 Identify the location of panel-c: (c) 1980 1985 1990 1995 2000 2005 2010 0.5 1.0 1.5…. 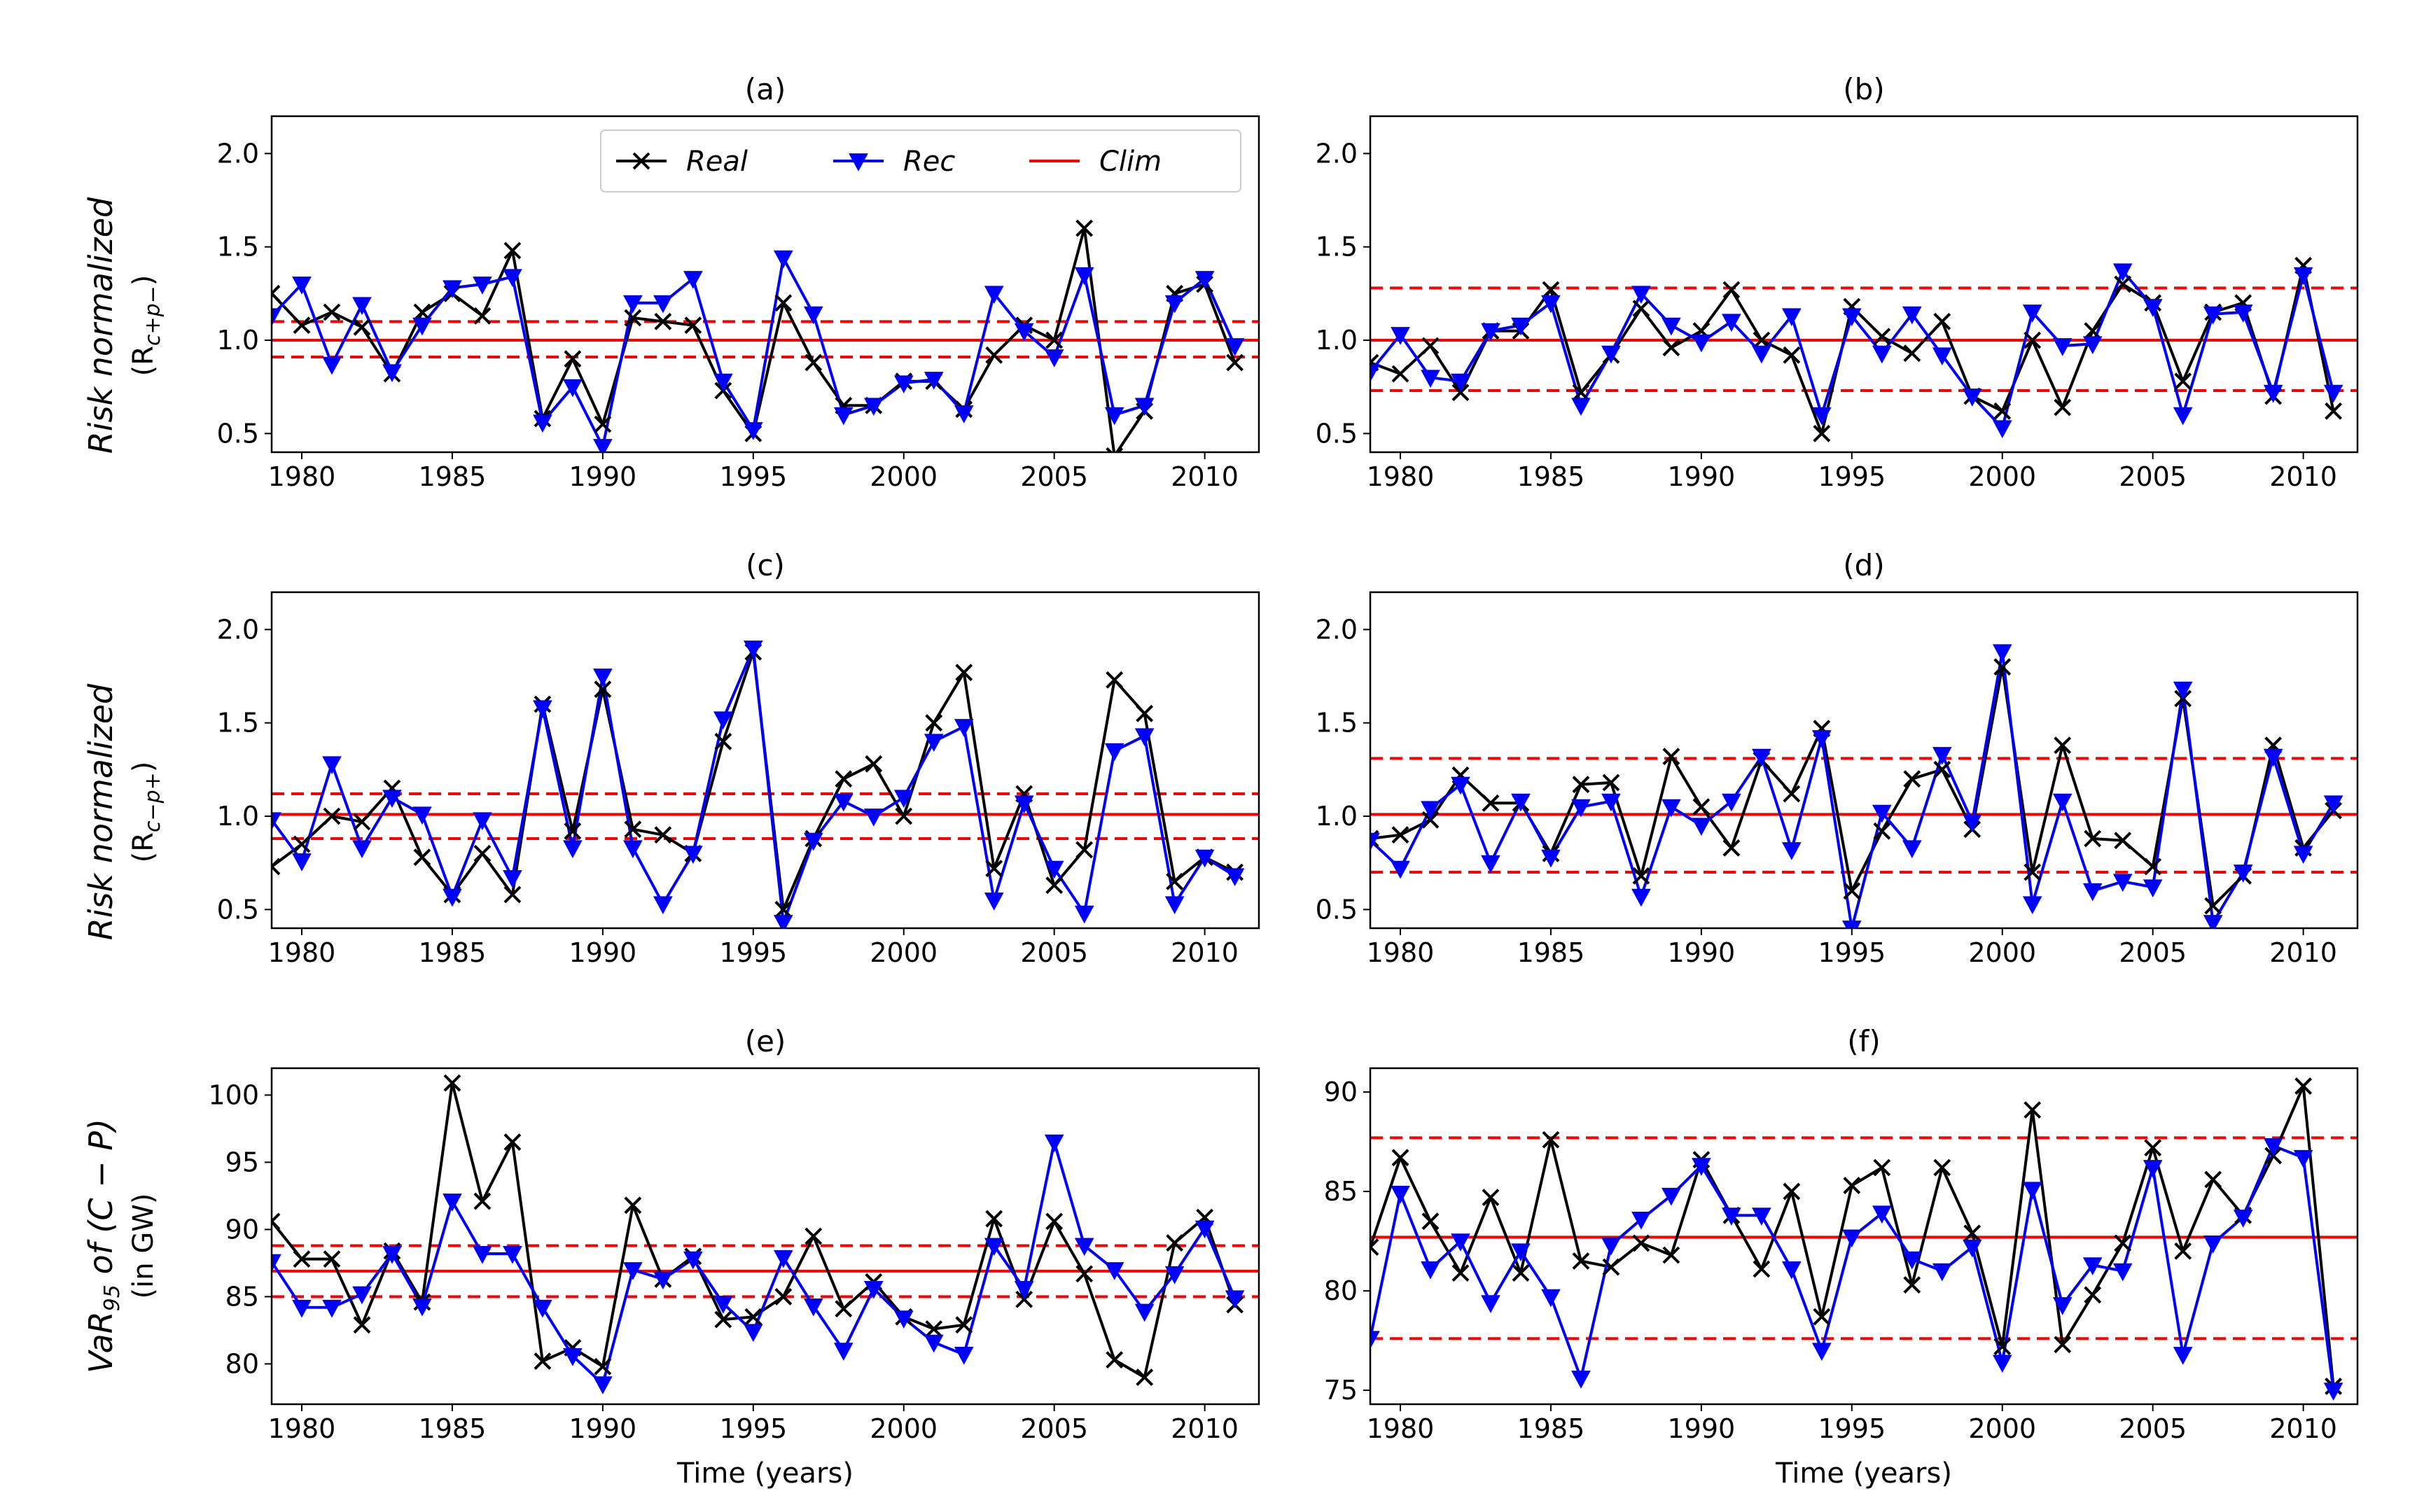
(738, 758).